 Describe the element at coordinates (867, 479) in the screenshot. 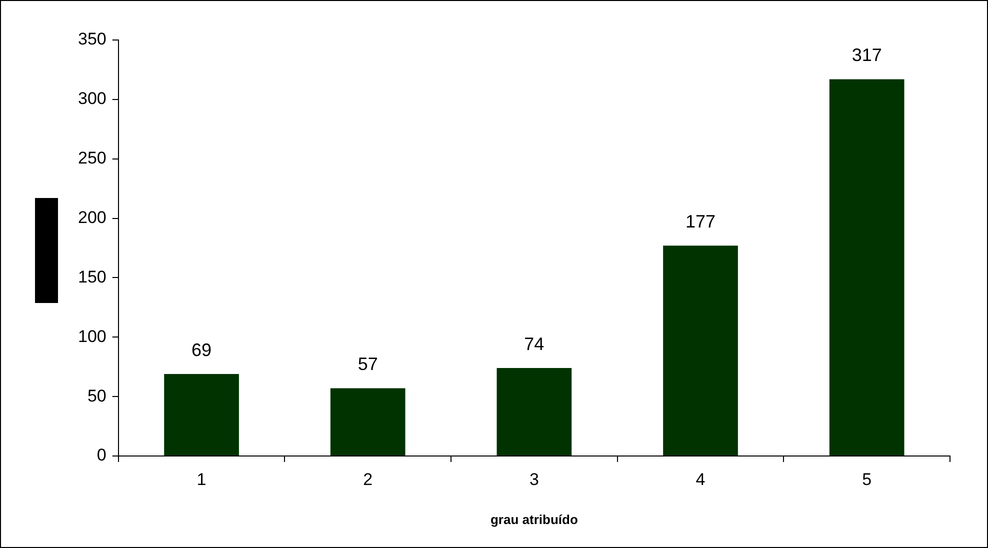

I see `x-tick-label: 5` at that location.